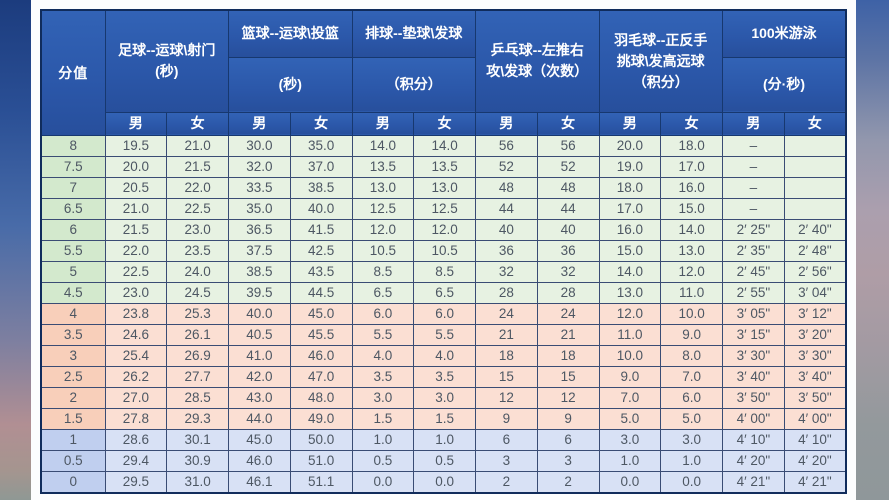 This screenshot has height=500, width=889. What do you see at coordinates (321, 292) in the screenshot?
I see `cell-basketball-female: 44.5` at bounding box center [321, 292].